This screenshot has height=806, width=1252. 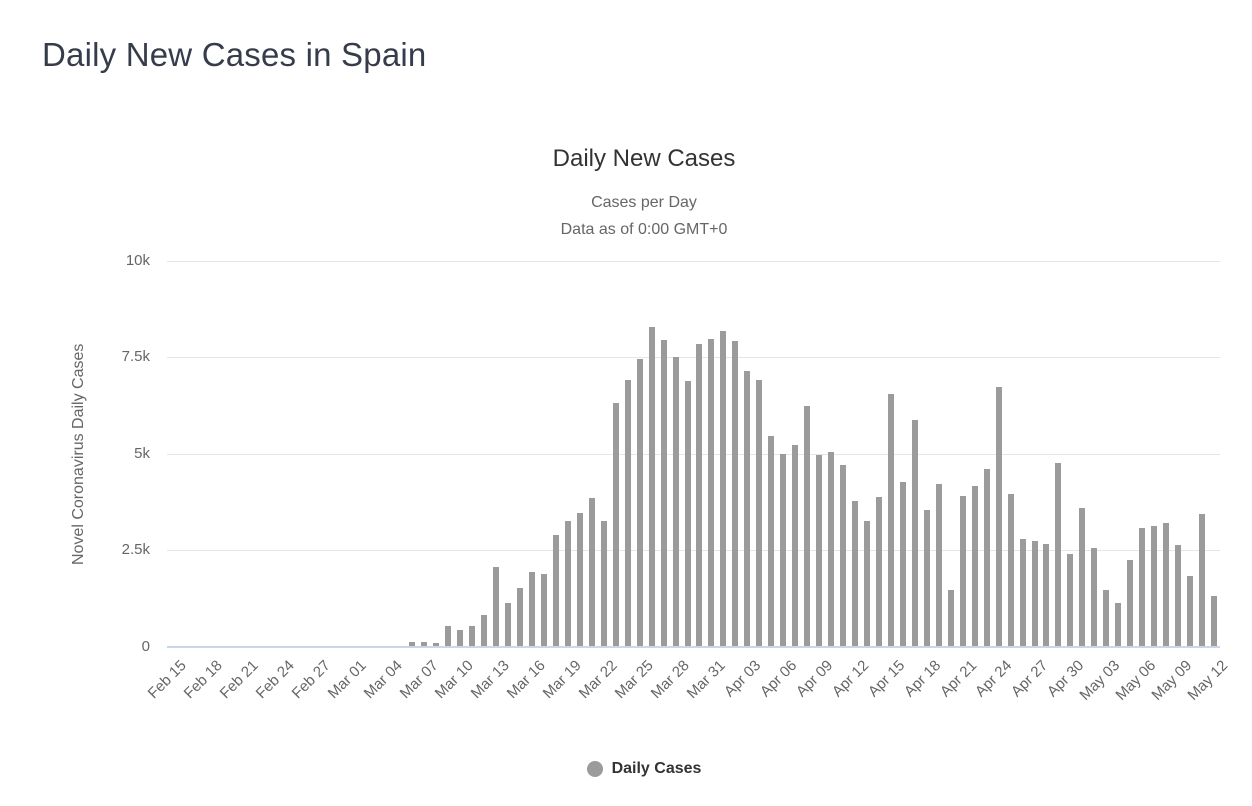 I want to click on legend-item-daily-cases: Daily Cases, so click(x=643, y=769).